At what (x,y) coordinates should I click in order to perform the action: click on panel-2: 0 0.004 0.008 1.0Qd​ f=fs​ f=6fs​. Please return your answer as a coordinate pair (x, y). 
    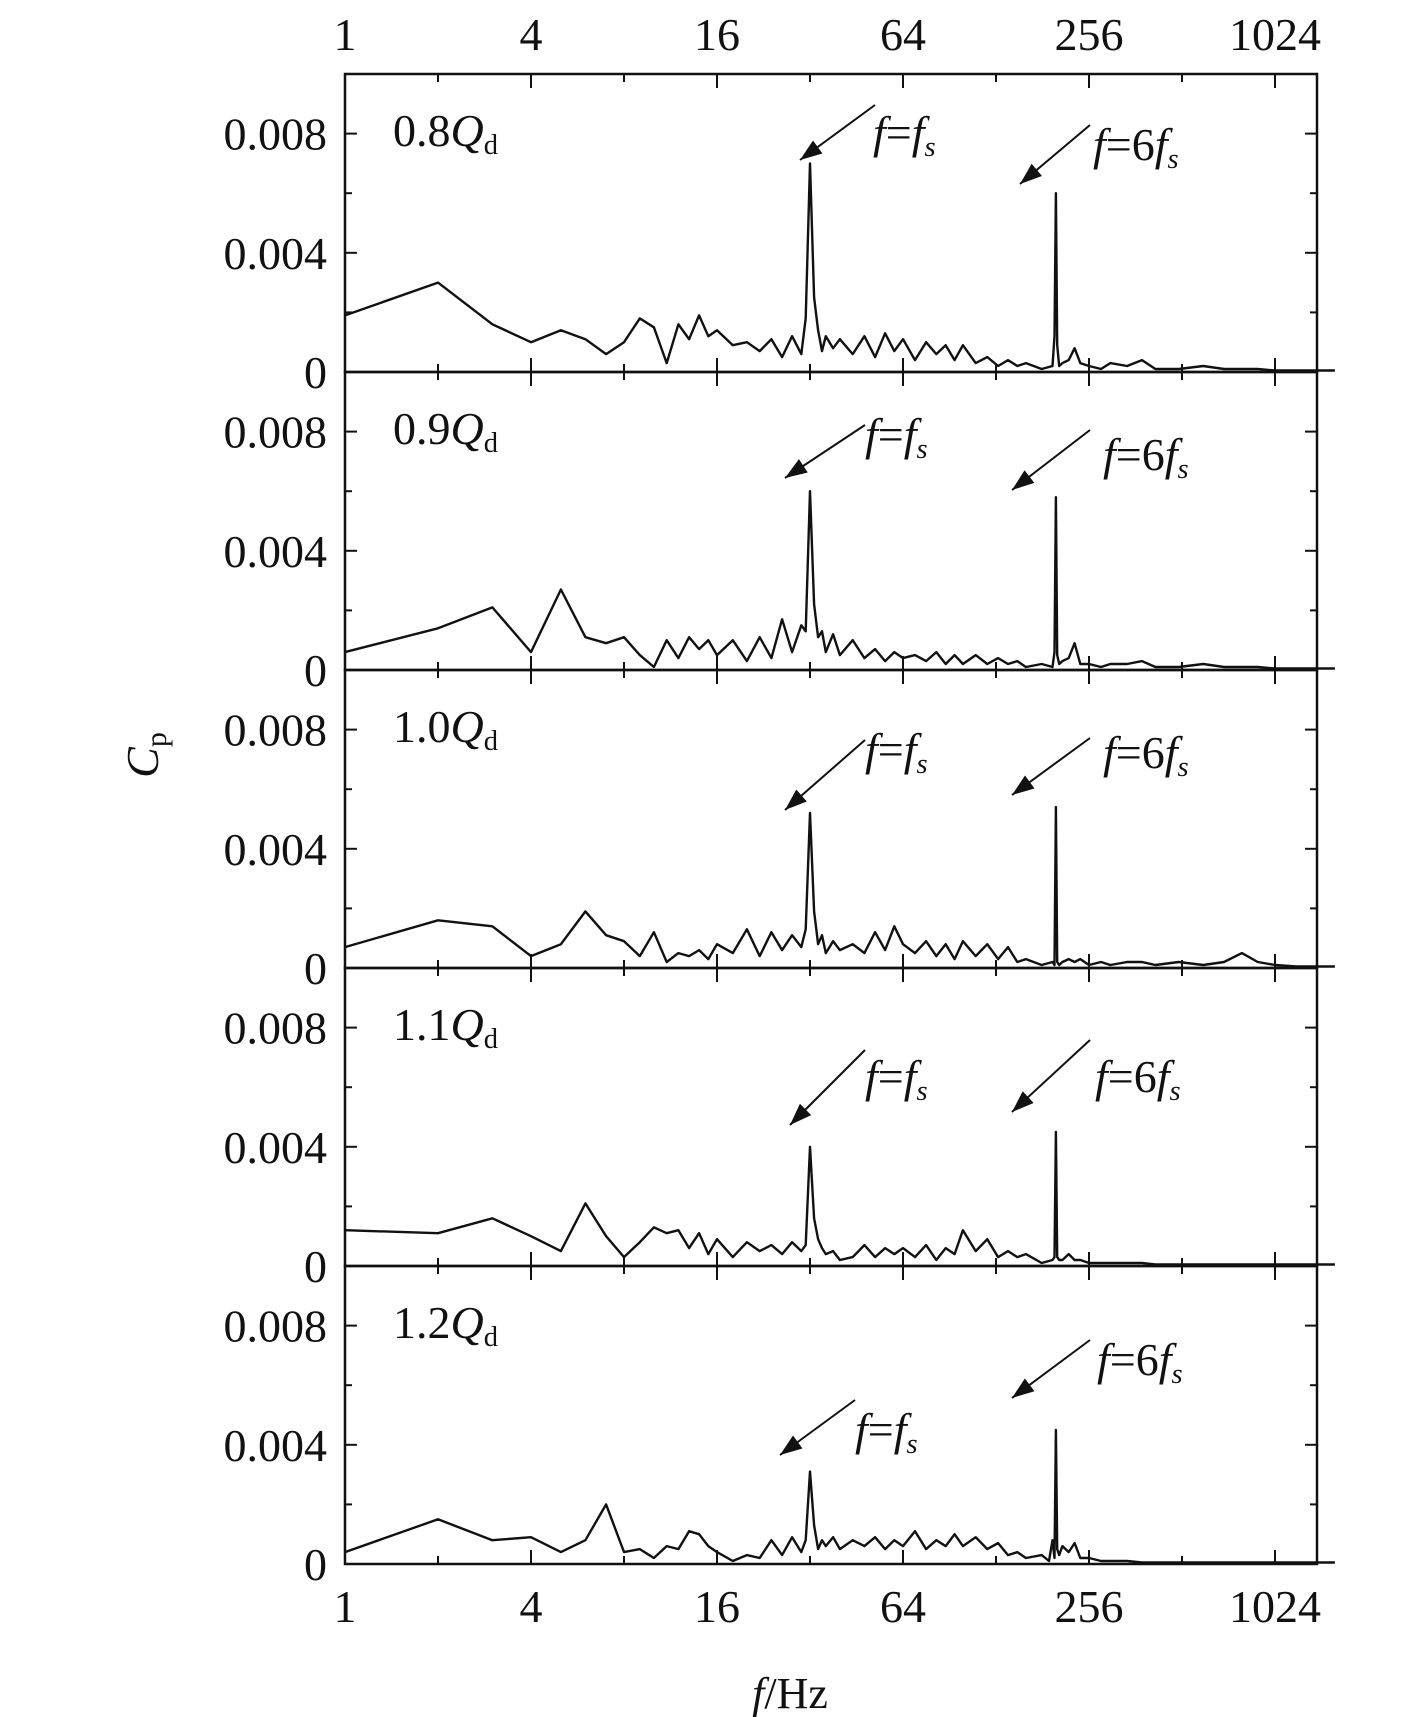
    Looking at the image, I should click on (779, 831).